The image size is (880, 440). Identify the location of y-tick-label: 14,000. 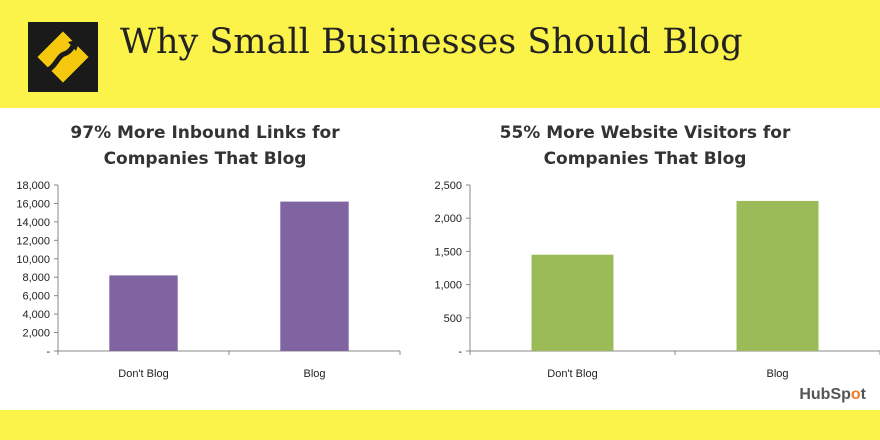
(33, 223).